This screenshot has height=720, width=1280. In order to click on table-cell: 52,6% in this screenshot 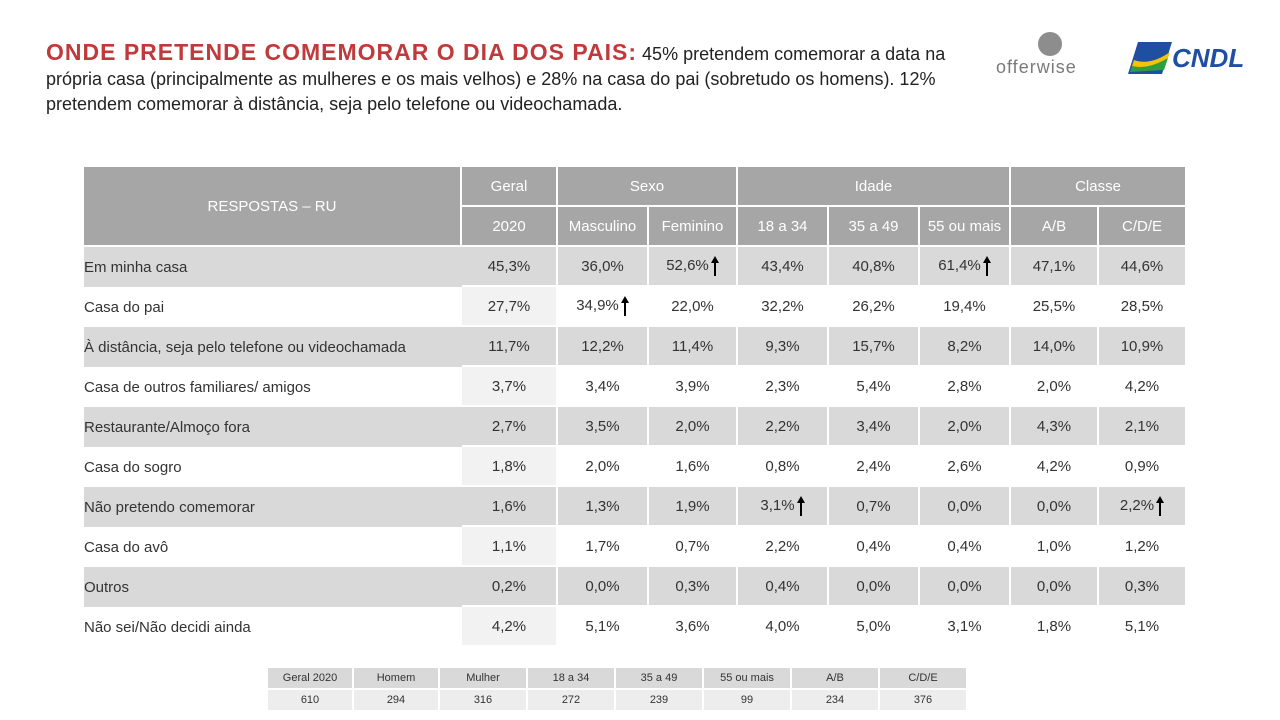, I will do `click(693, 267)`.